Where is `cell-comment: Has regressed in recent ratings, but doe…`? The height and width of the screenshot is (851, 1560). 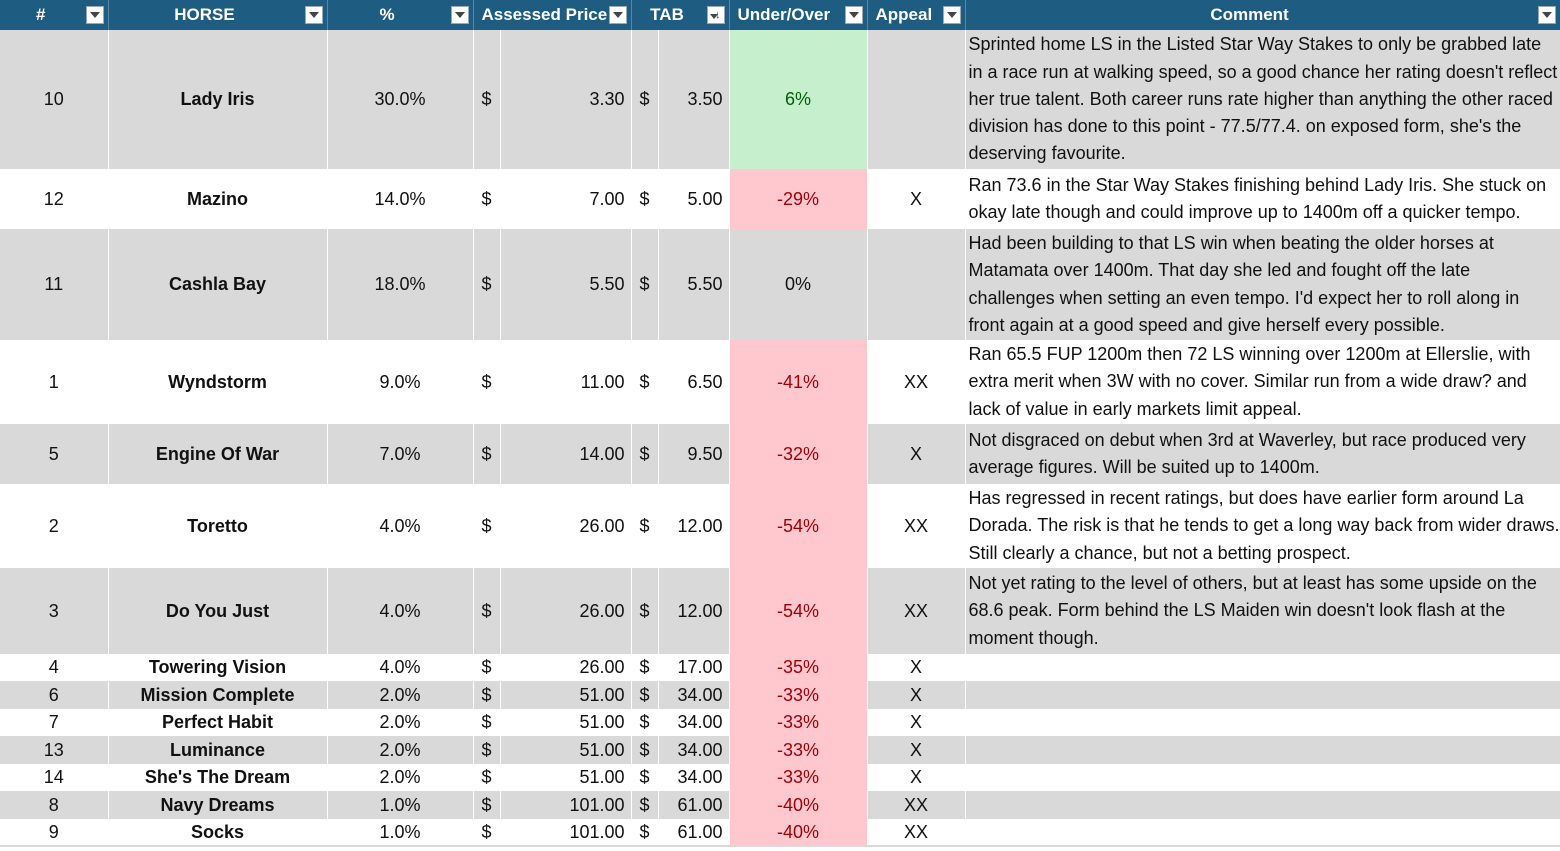 cell-comment: Has regressed in recent ratings, but doe… is located at coordinates (1262, 526).